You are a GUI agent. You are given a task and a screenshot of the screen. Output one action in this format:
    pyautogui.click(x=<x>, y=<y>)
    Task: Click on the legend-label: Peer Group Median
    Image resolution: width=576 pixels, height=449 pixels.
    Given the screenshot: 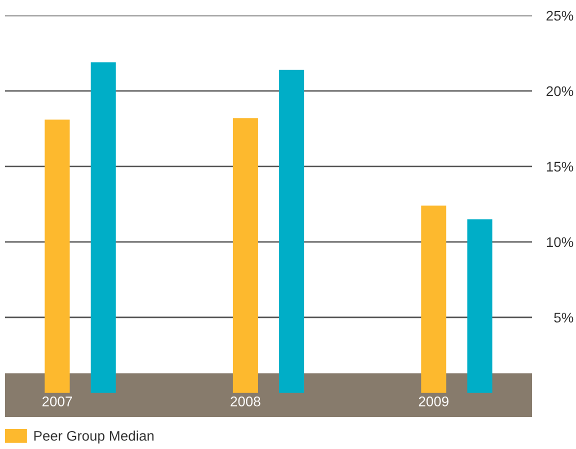 What is the action you would take?
    pyautogui.click(x=94, y=437)
    